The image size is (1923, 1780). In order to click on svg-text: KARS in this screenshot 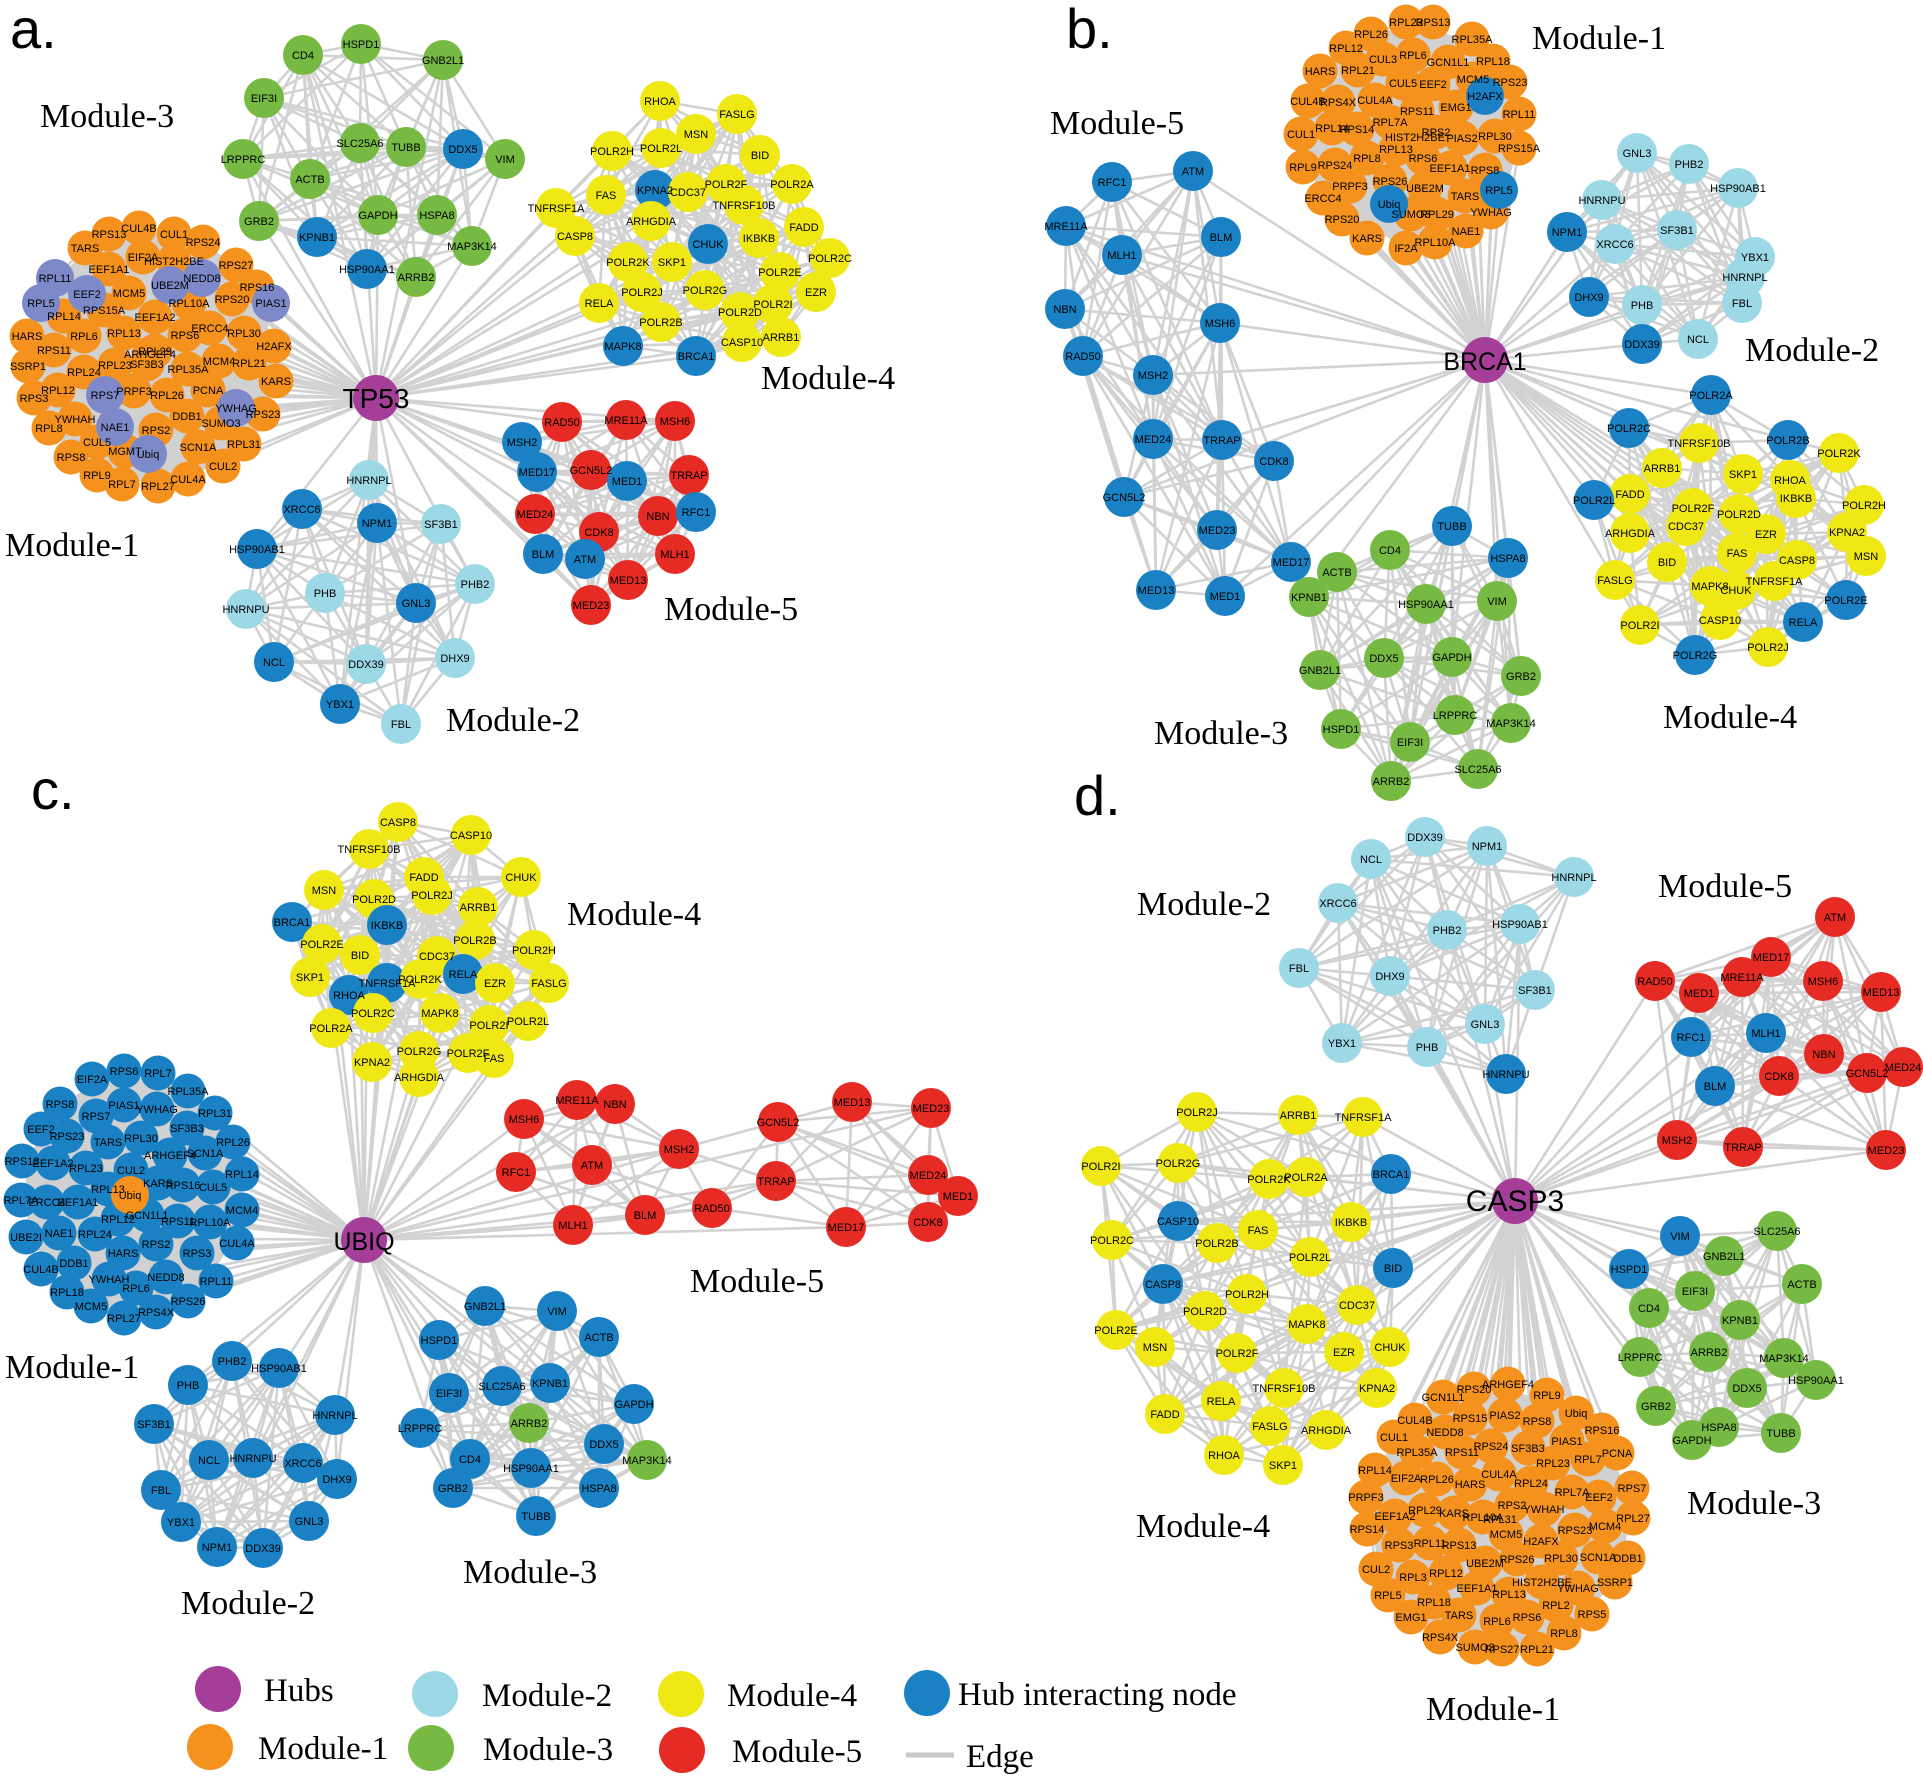, I will do `click(158, 1184)`.